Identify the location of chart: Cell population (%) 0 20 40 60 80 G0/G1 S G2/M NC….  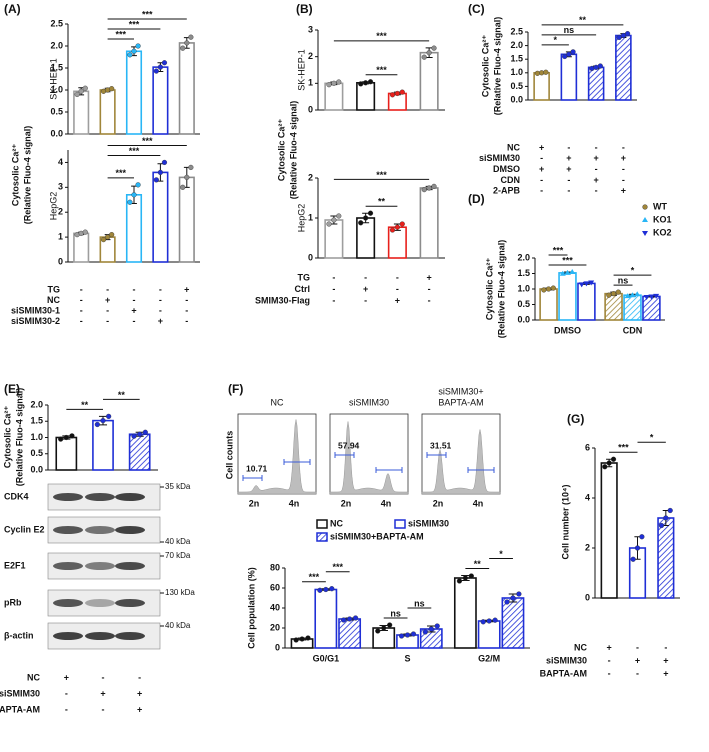
(388, 590).